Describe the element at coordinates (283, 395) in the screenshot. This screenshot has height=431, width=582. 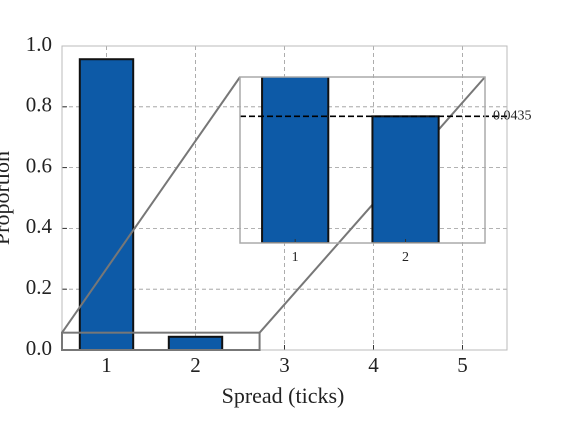
I see `x-axis-label: Spread (ticks)` at that location.